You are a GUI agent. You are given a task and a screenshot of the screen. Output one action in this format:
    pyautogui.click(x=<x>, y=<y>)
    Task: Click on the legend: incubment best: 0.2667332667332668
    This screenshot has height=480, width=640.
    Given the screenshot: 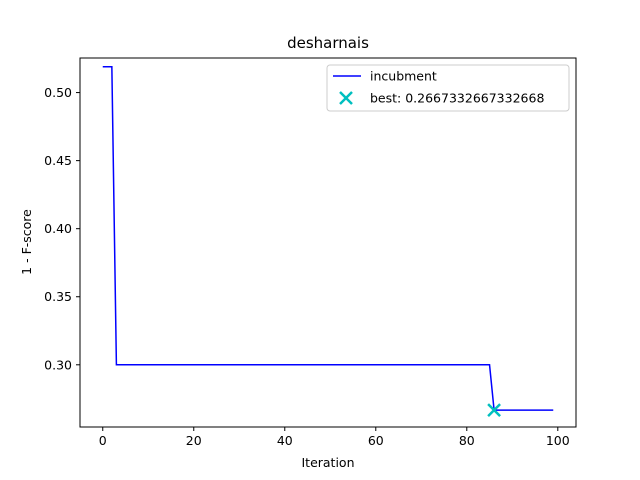 What is the action you would take?
    pyautogui.click(x=448, y=88)
    